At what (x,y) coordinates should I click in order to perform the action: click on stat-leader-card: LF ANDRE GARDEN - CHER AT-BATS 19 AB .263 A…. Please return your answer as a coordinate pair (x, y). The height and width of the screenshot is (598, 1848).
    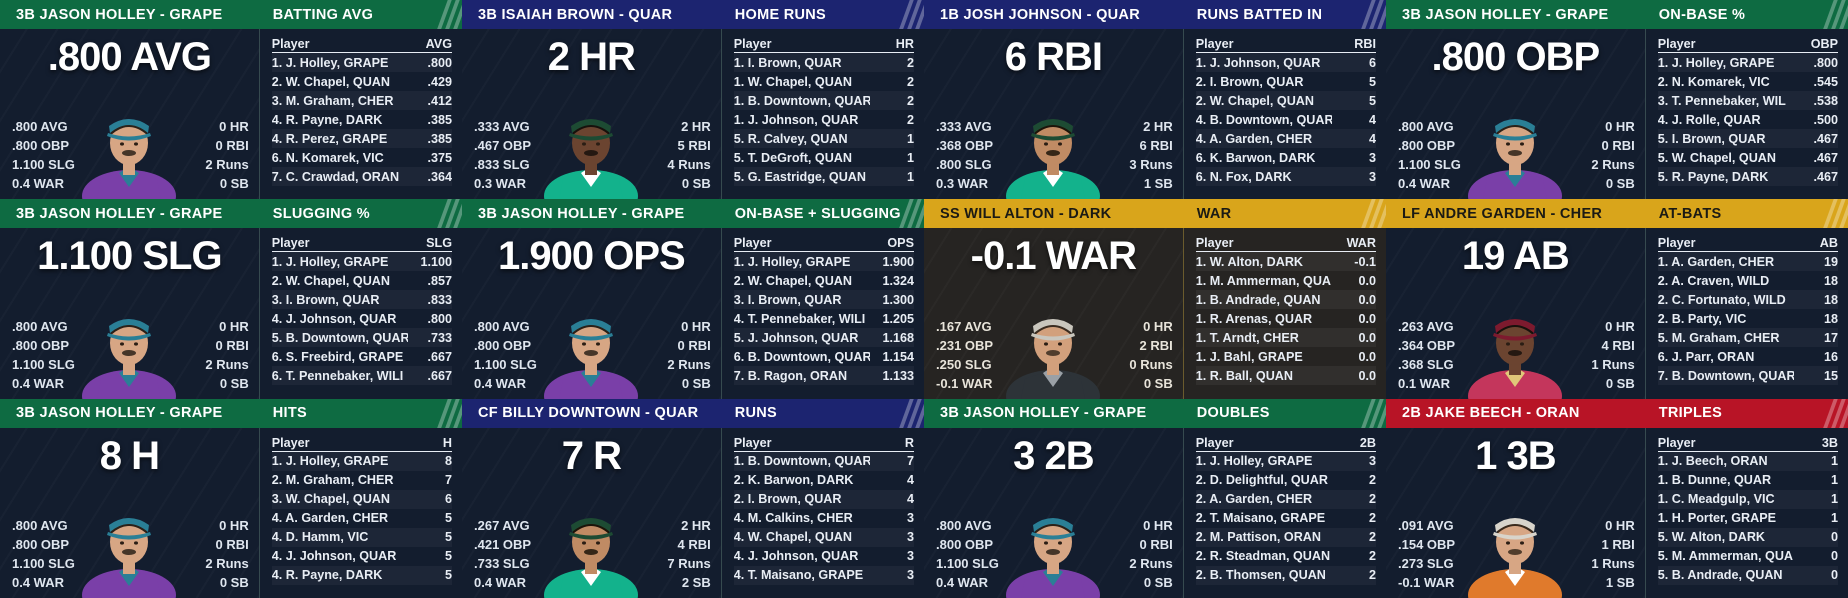
    Looking at the image, I should click on (1617, 299).